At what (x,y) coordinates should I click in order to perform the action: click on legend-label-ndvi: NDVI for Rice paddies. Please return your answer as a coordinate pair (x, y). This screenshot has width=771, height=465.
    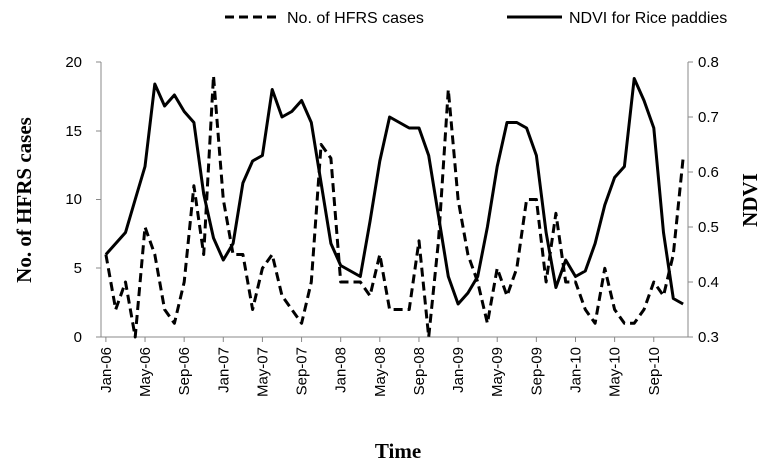
    Looking at the image, I should click on (648, 18).